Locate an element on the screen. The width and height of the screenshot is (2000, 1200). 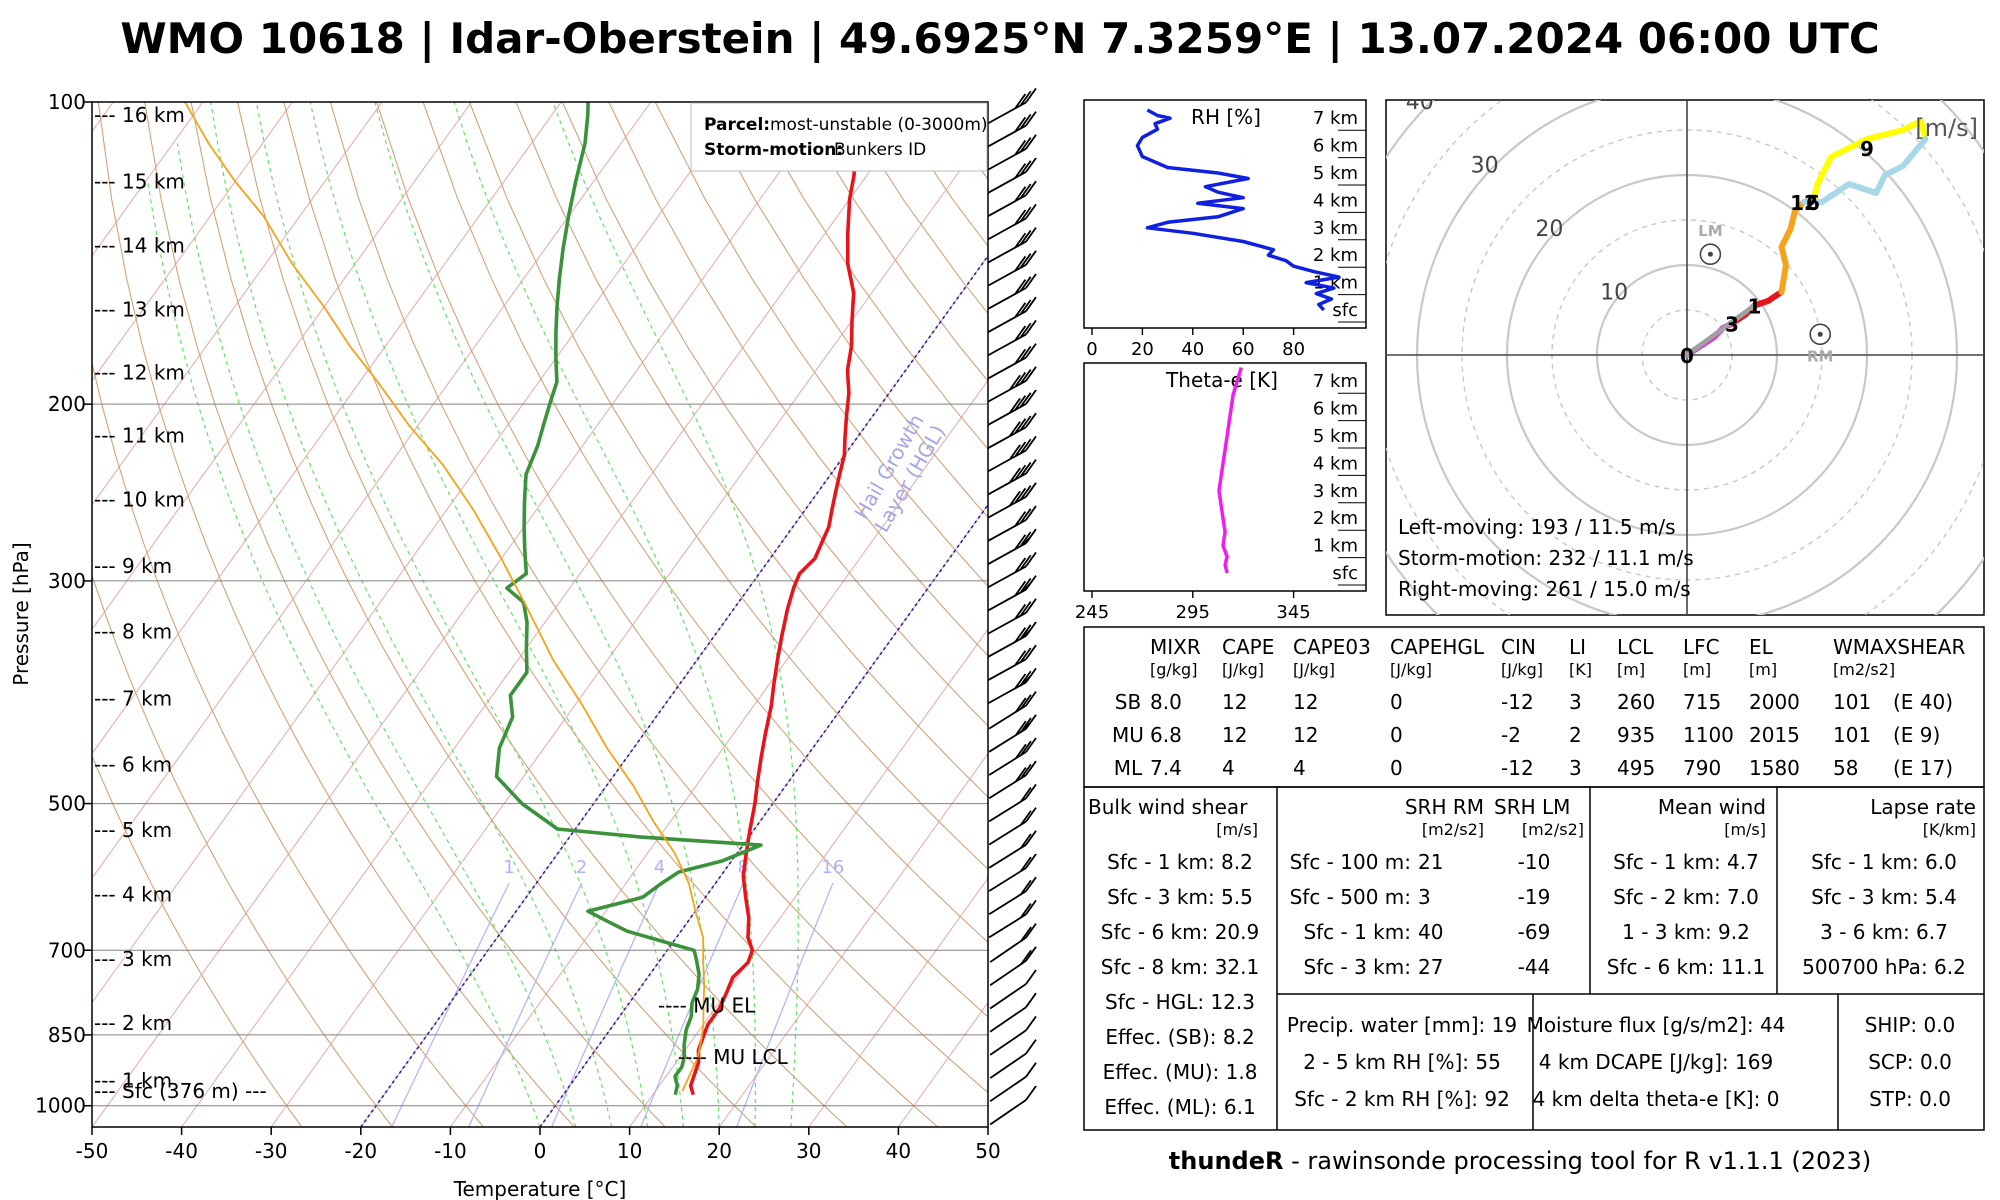
mixing-ratio-line is located at coordinates (785, 1004).